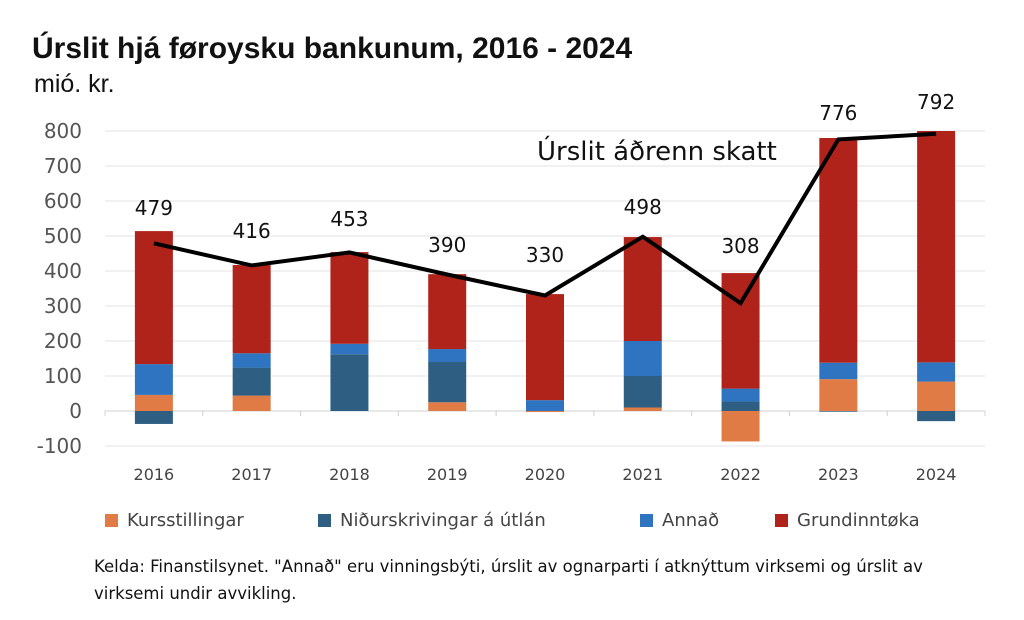 Image resolution: width=1024 pixels, height=620 pixels. What do you see at coordinates (643, 207) in the screenshot?
I see `data-label: 498` at bounding box center [643, 207].